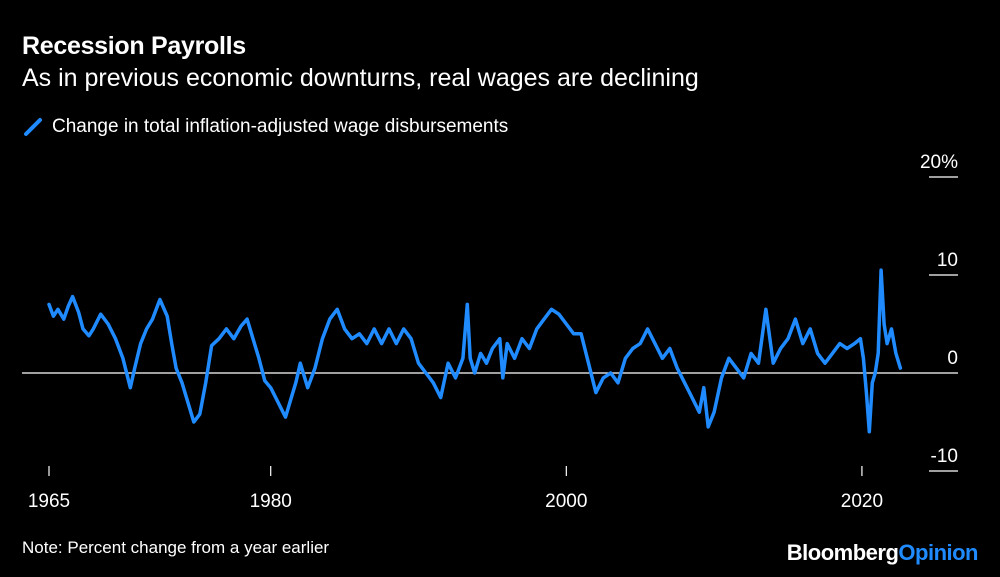 This screenshot has width=1000, height=577. Describe the element at coordinates (134, 46) in the screenshot. I see `chart-title: Recession Payrolls` at that location.